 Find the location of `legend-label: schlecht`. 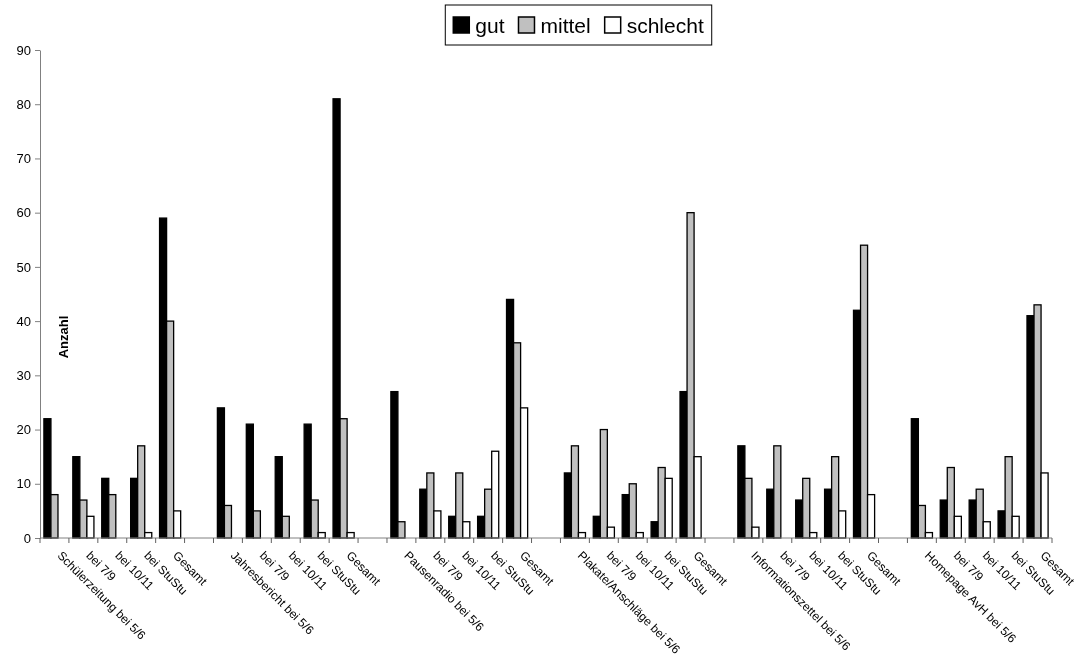

legend-label: schlecht is located at coordinates (665, 25).